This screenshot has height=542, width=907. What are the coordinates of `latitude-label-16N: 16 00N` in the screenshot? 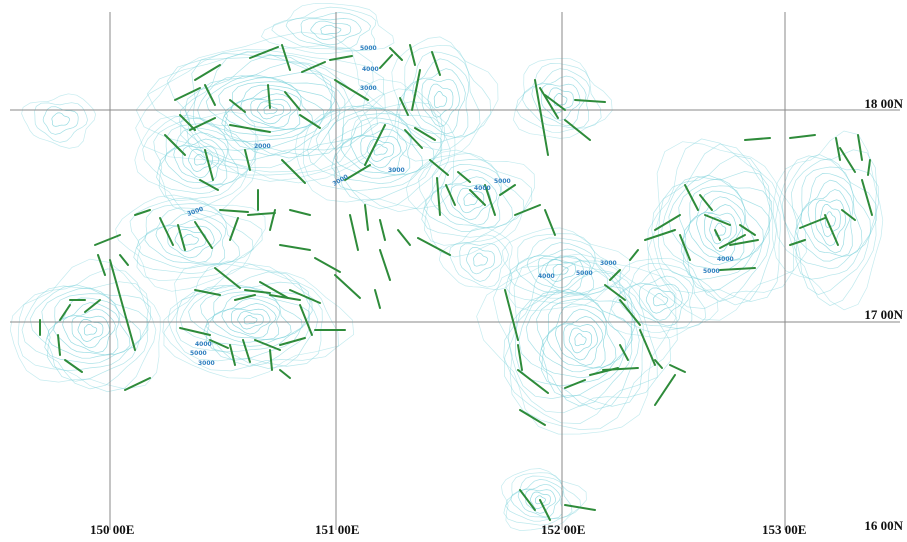 It's located at (883, 525).